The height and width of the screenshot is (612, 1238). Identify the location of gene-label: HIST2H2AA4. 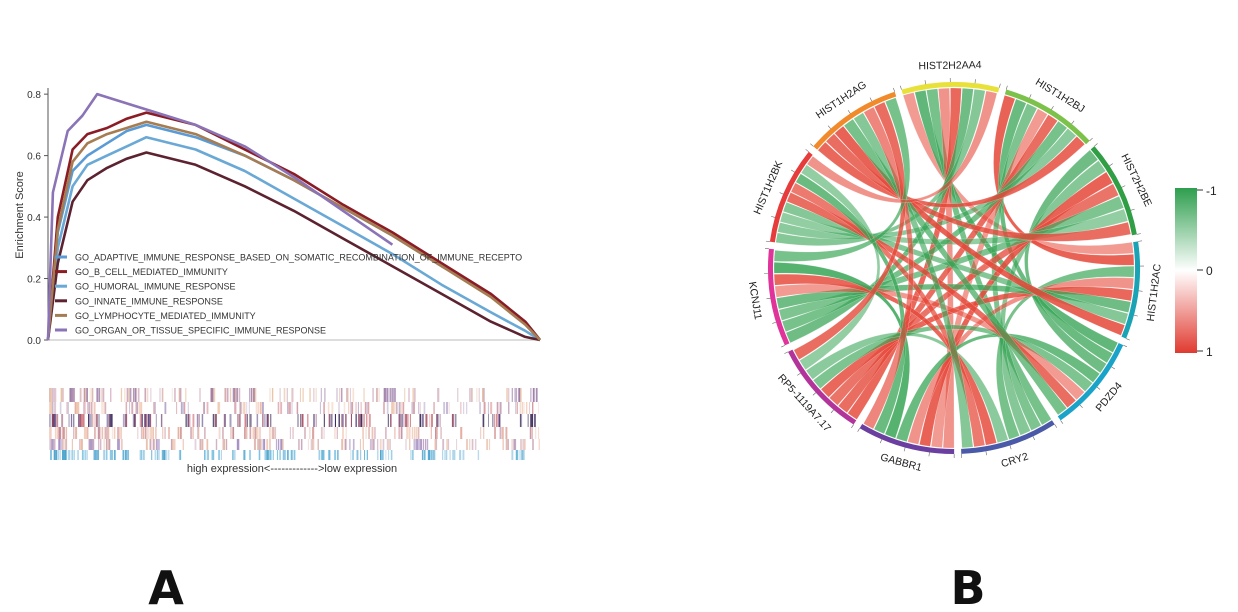
(949, 65).